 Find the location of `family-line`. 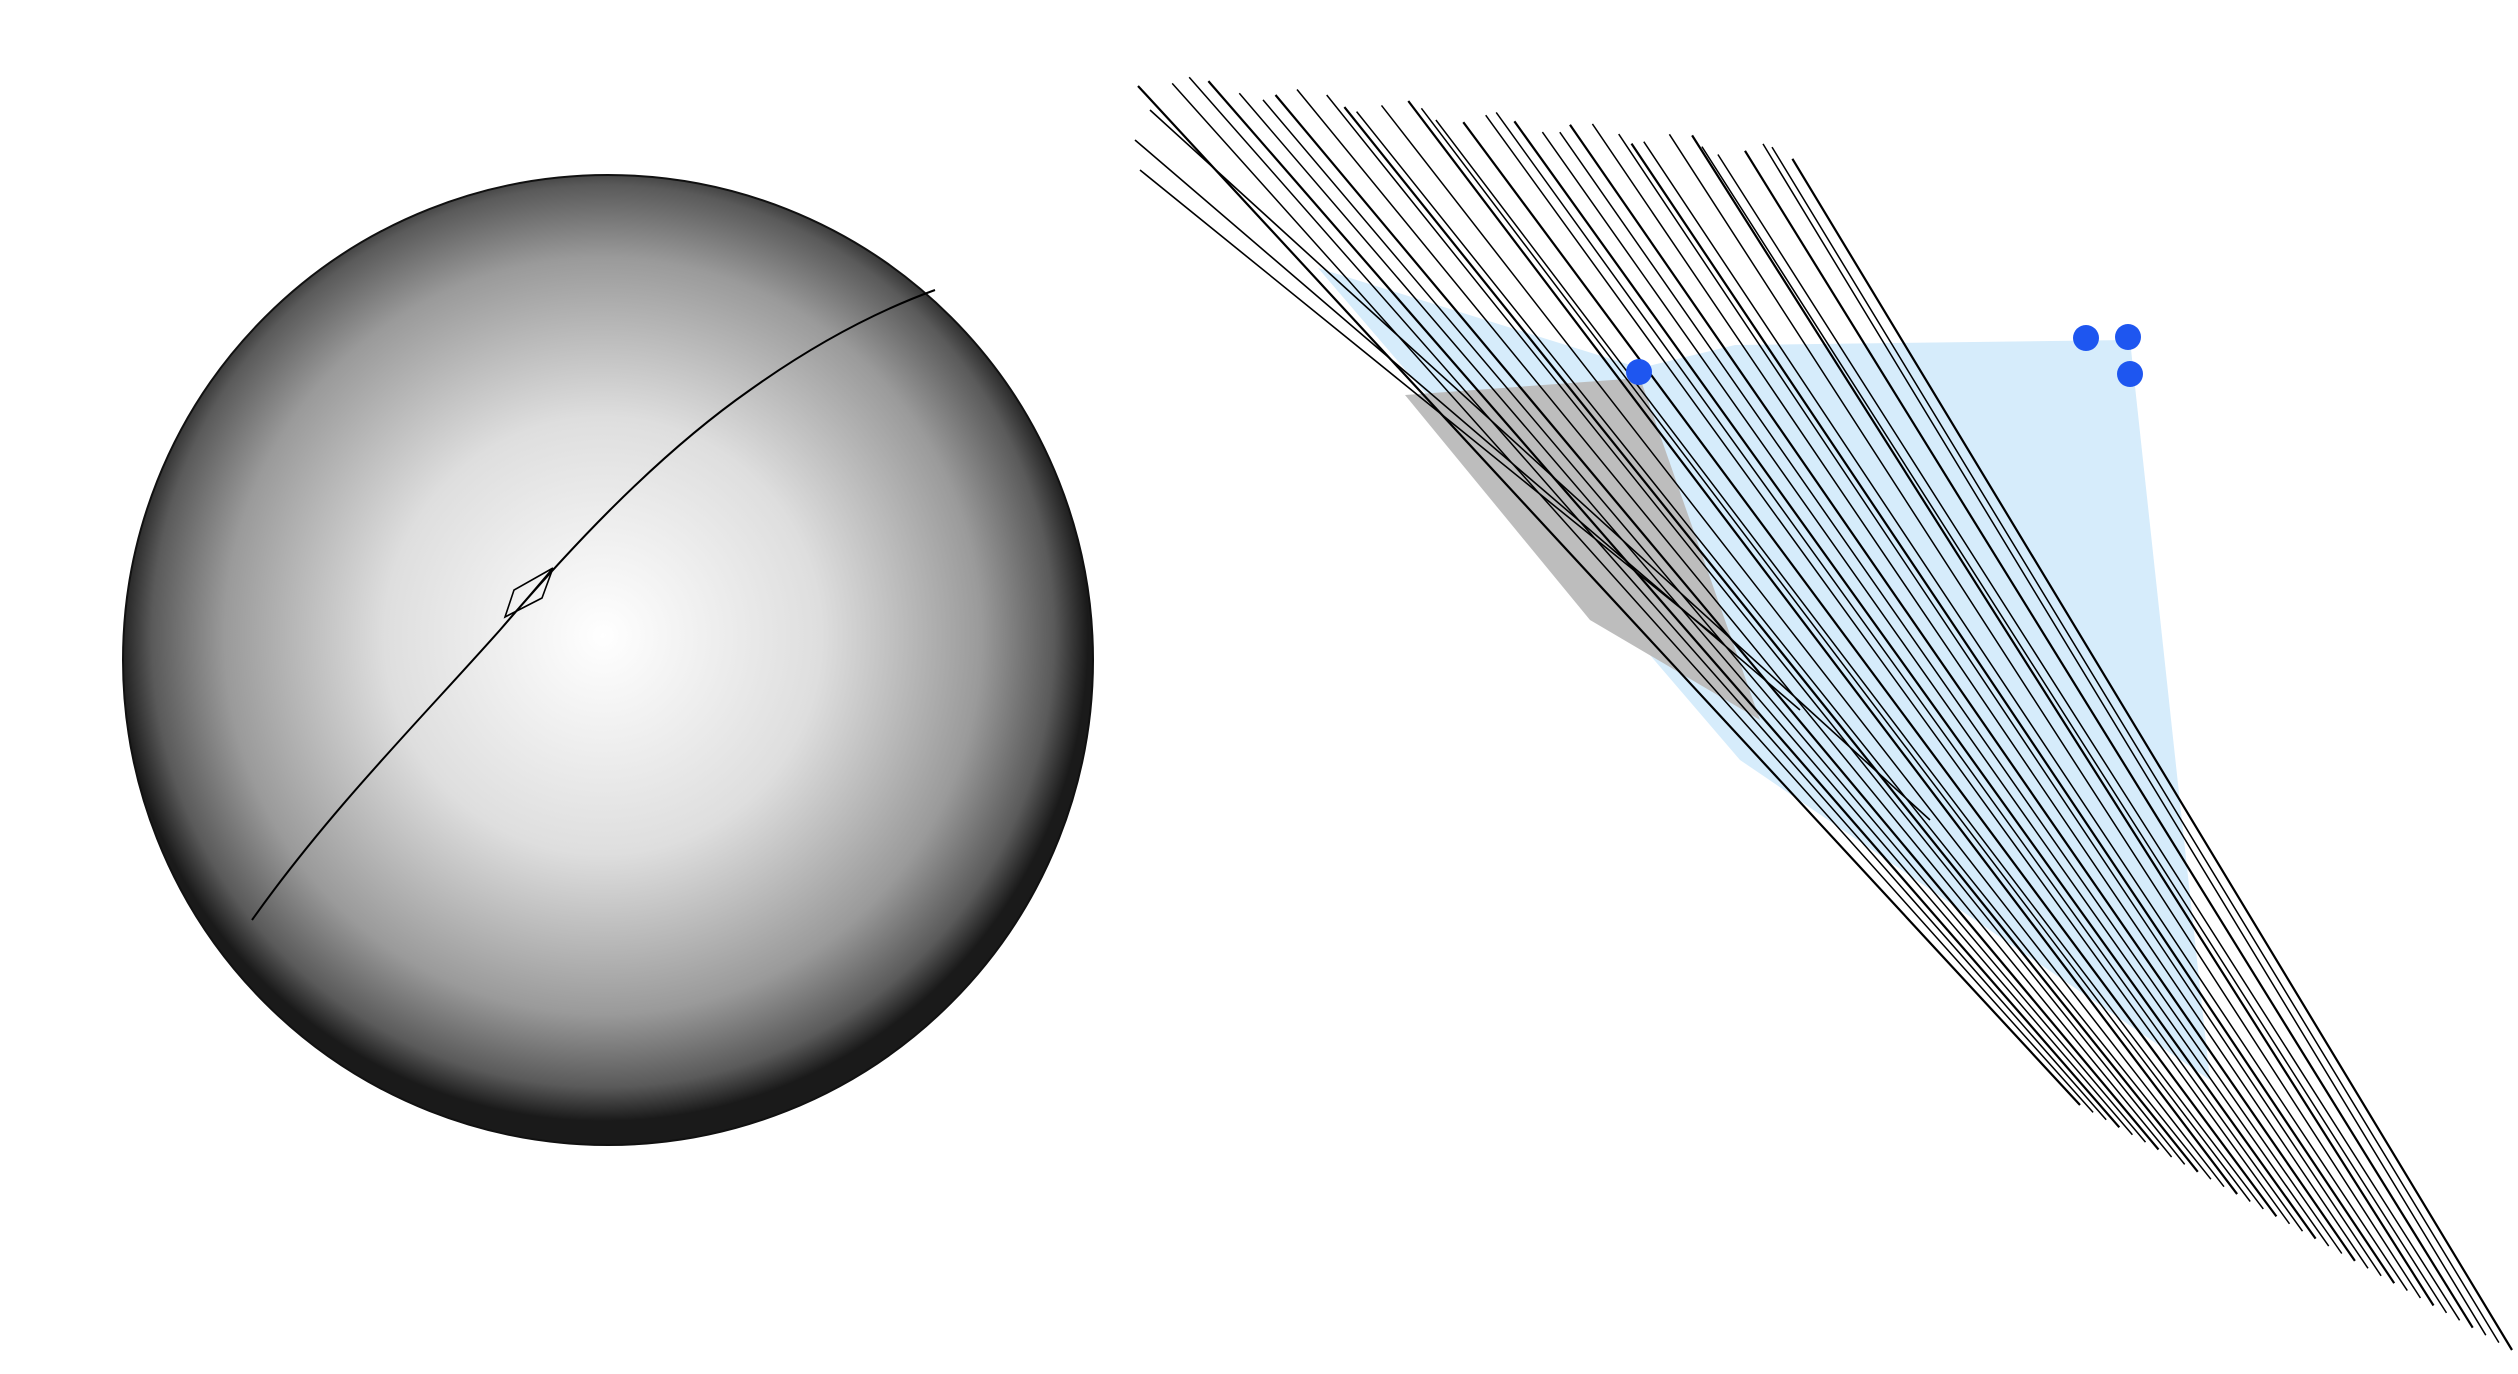

family-line is located at coordinates (1430, 405).